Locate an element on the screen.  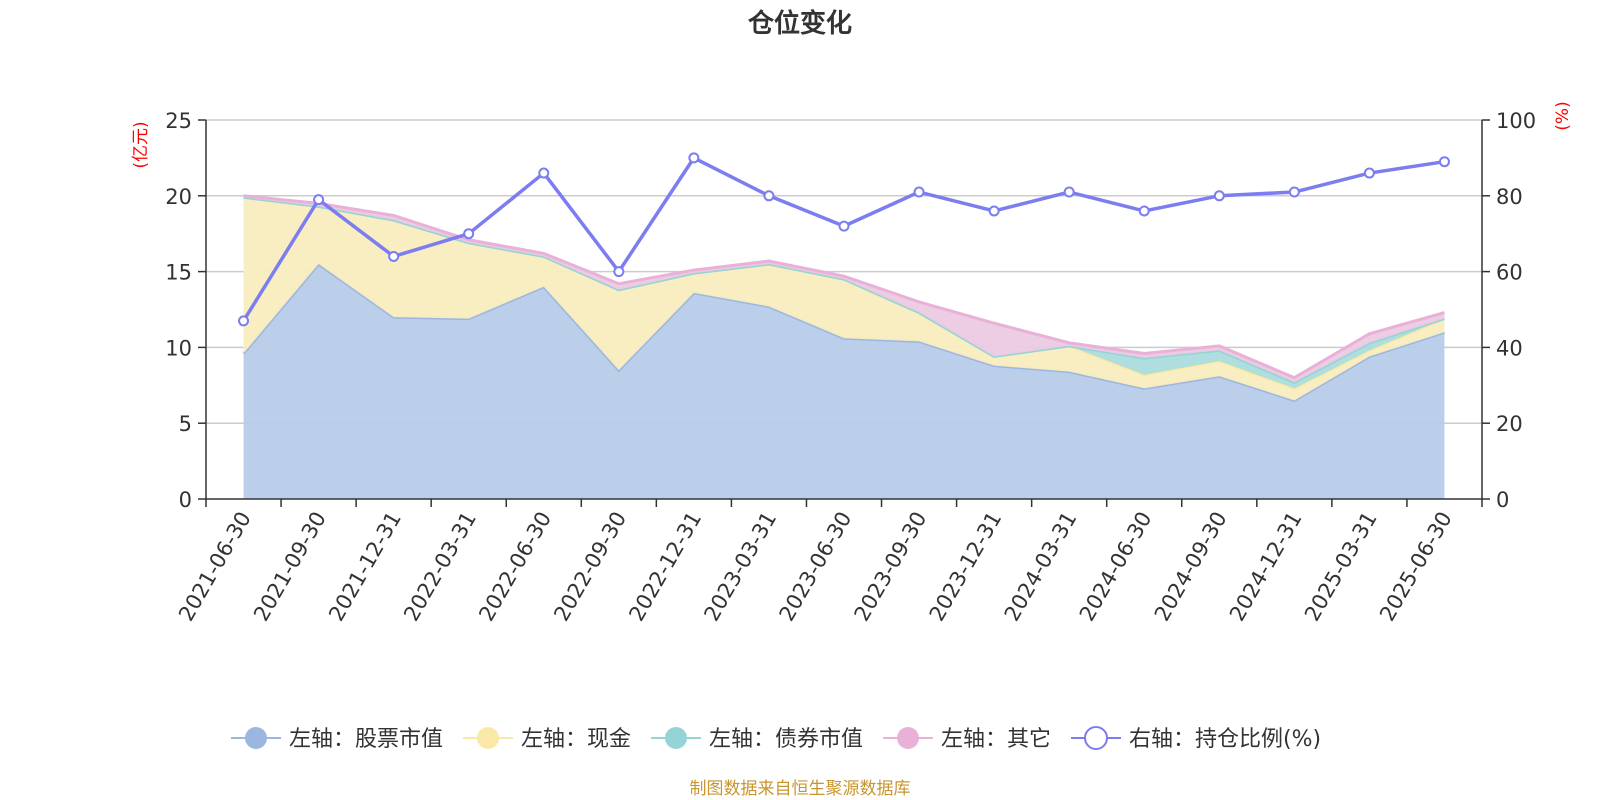
legend: 左轴：股票市值 左轴：现金 左轴：债券市值 左轴：其它 右轴：持仓比例(%) is located at coordinates (776, 739).